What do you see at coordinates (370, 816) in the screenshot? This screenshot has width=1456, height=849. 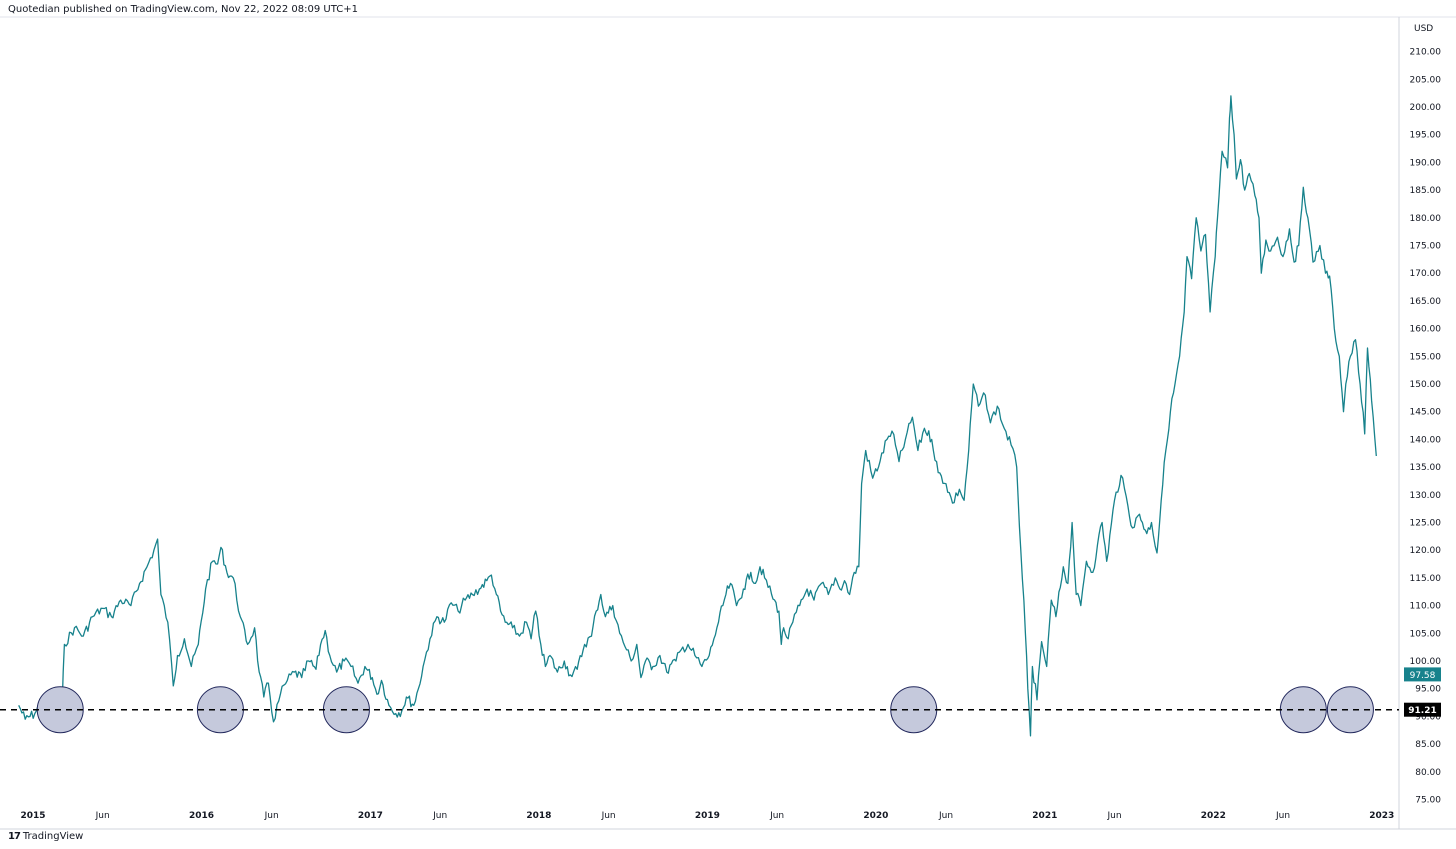 I see `x-tick-label: 2017` at bounding box center [370, 816].